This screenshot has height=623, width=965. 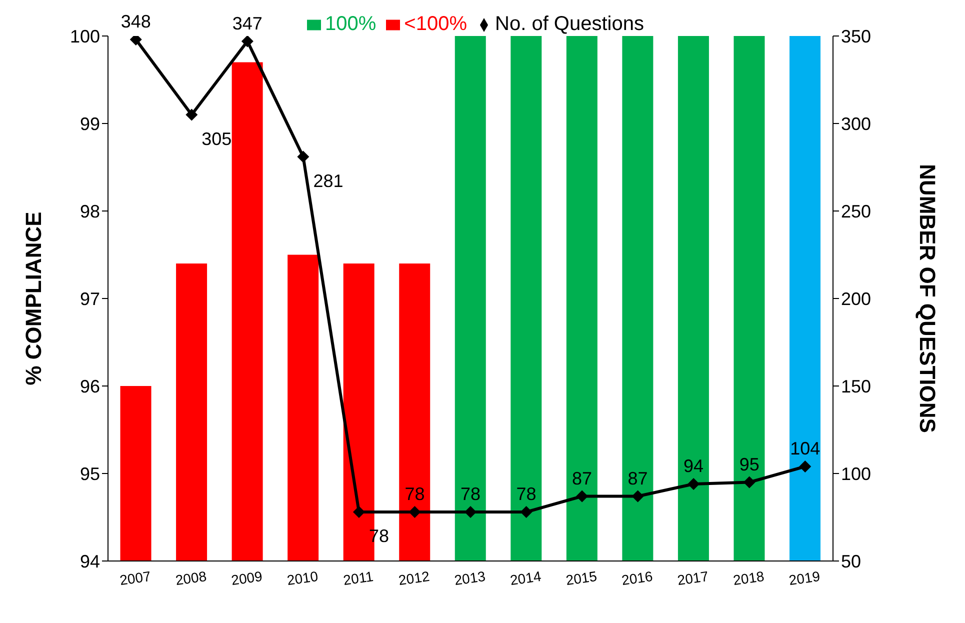 What do you see at coordinates (749, 464) in the screenshot?
I see `data-label: 95` at bounding box center [749, 464].